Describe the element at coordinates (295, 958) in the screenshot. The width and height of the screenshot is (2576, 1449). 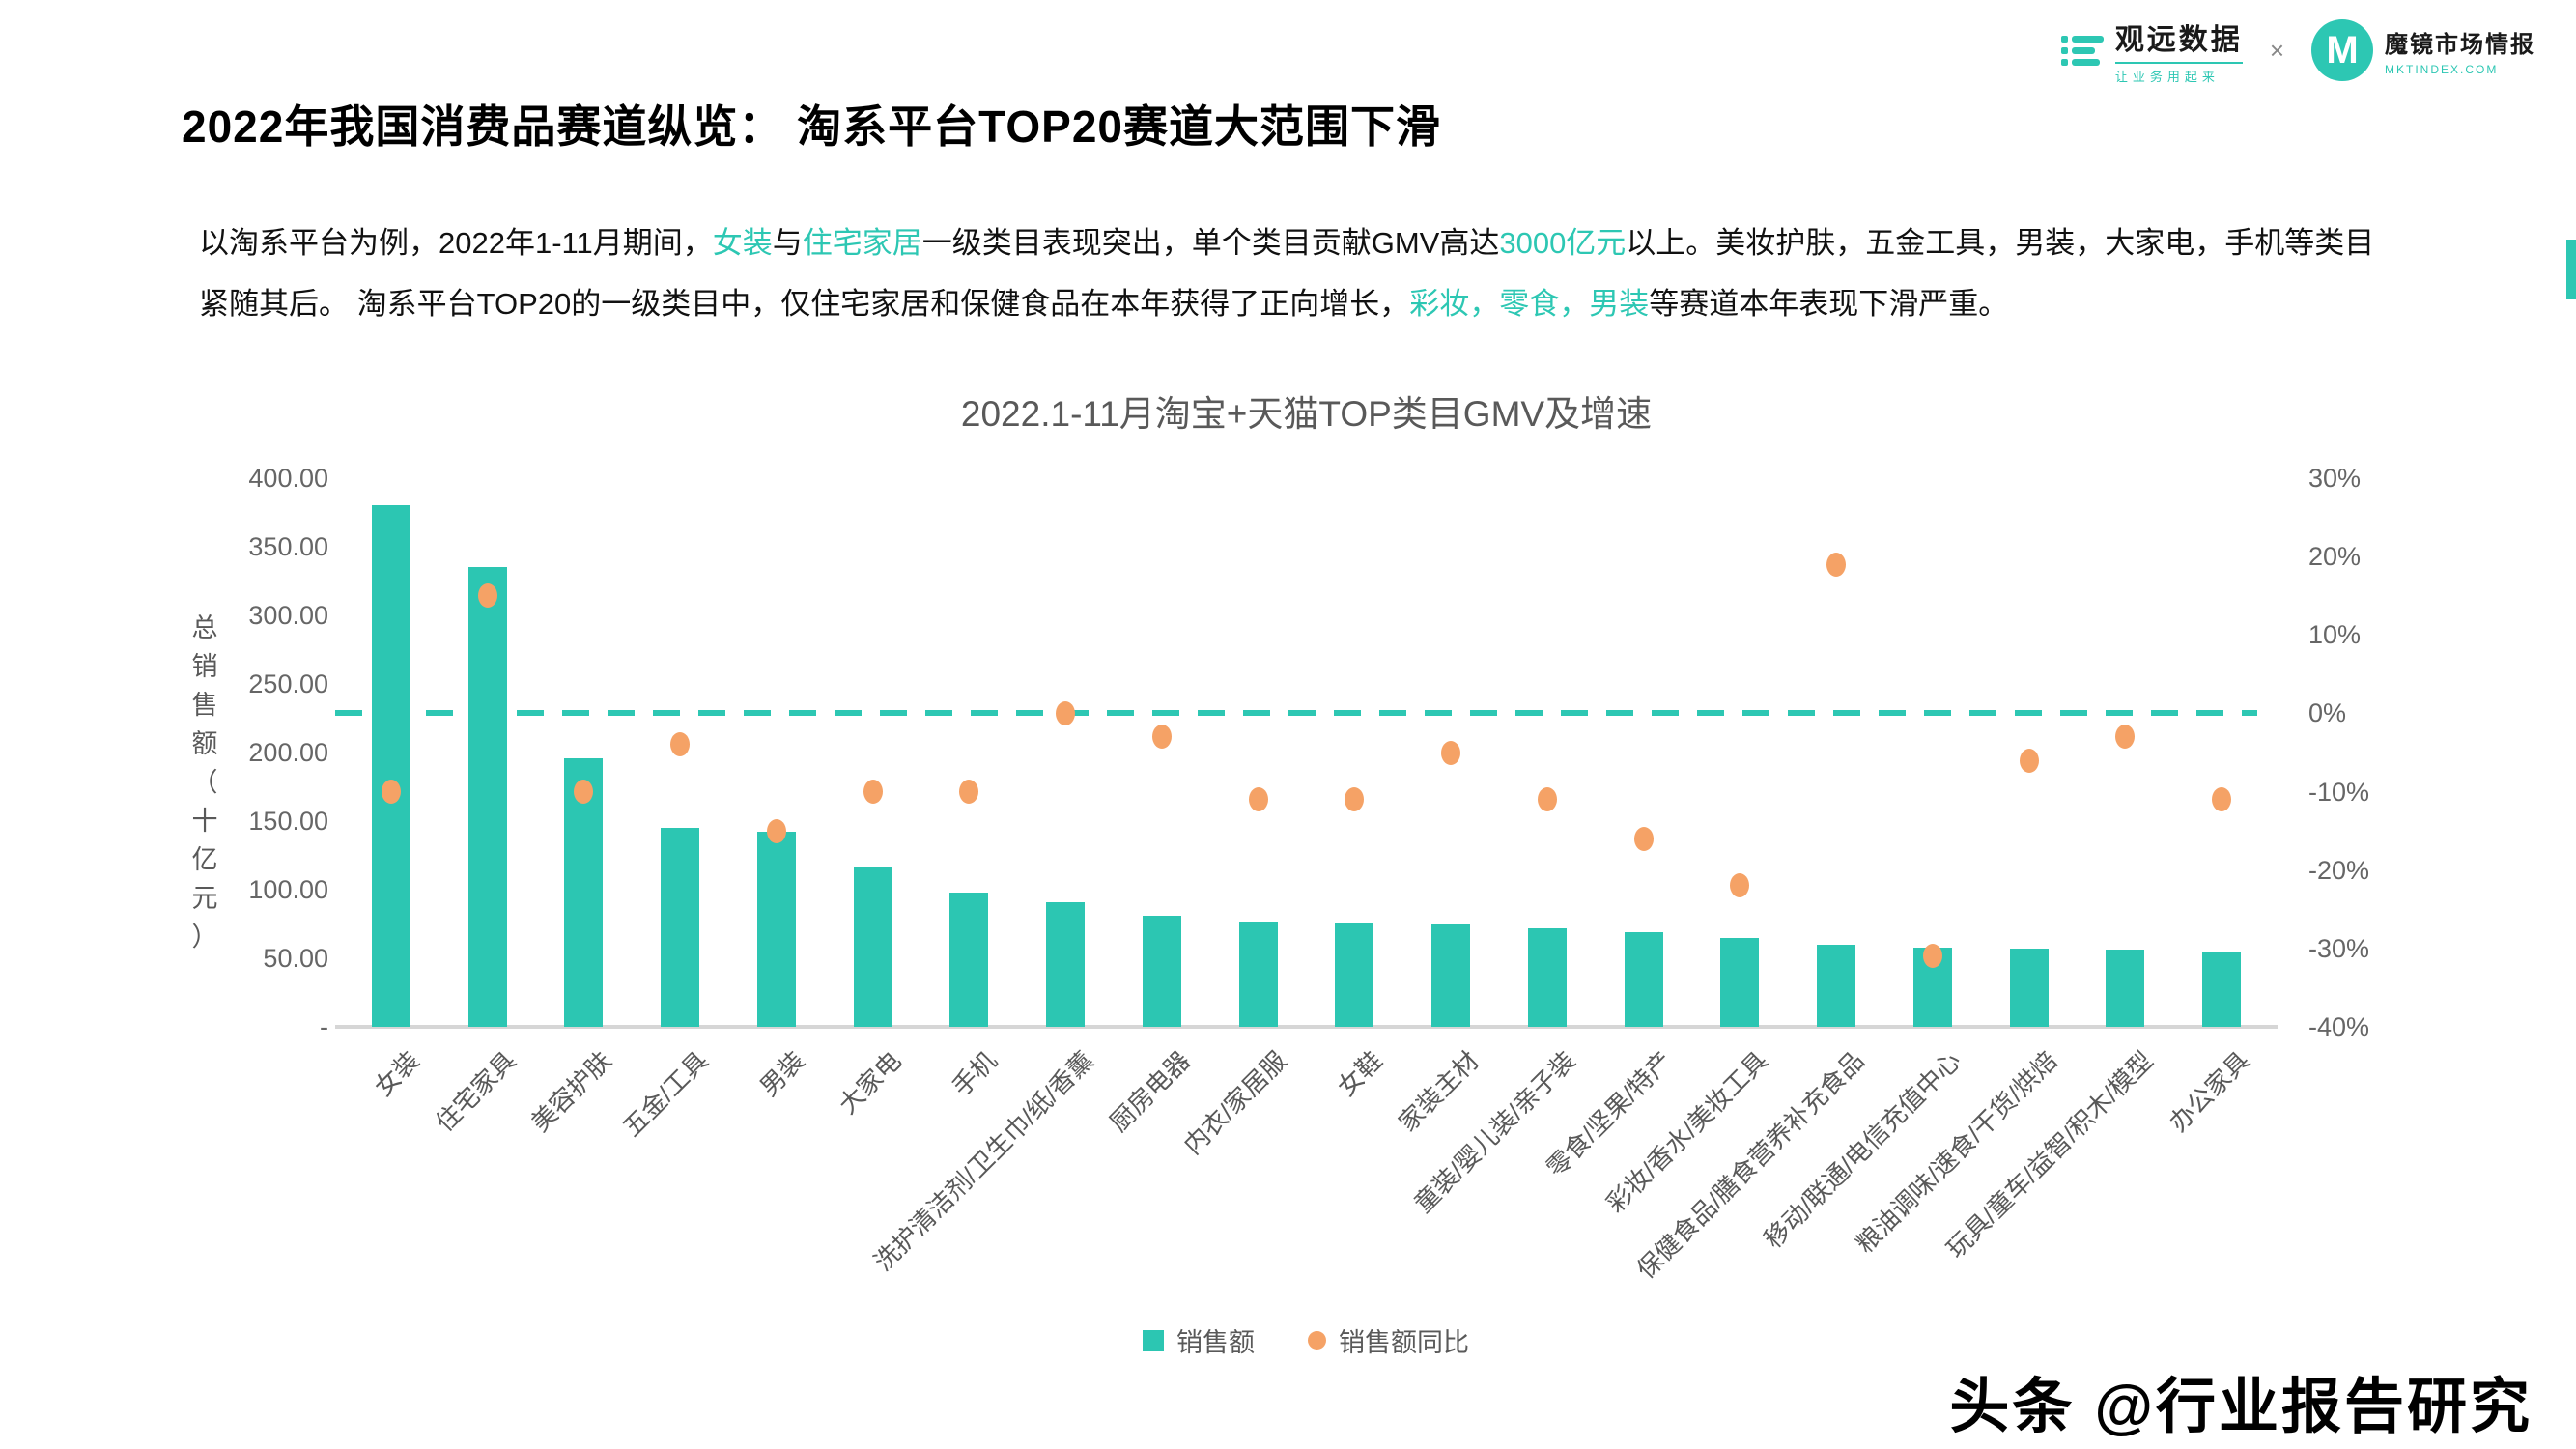
I see `left-axis-tick: 50.00` at that location.